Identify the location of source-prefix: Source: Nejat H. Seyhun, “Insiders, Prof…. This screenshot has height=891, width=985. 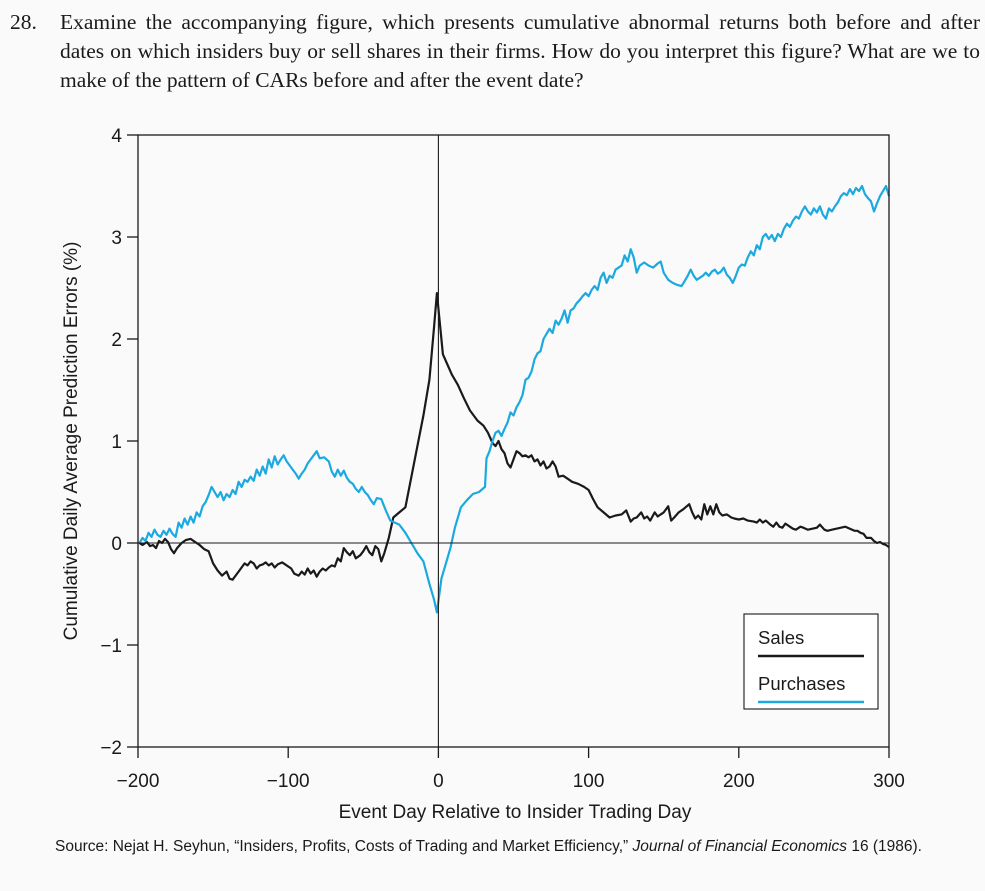
(344, 846).